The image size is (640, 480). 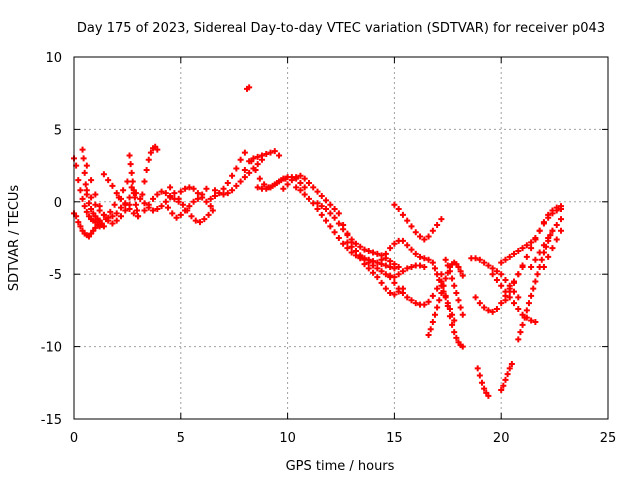 What do you see at coordinates (14, 238) in the screenshot?
I see `y-axis-label: SDTVAR / TECUs` at bounding box center [14, 238].